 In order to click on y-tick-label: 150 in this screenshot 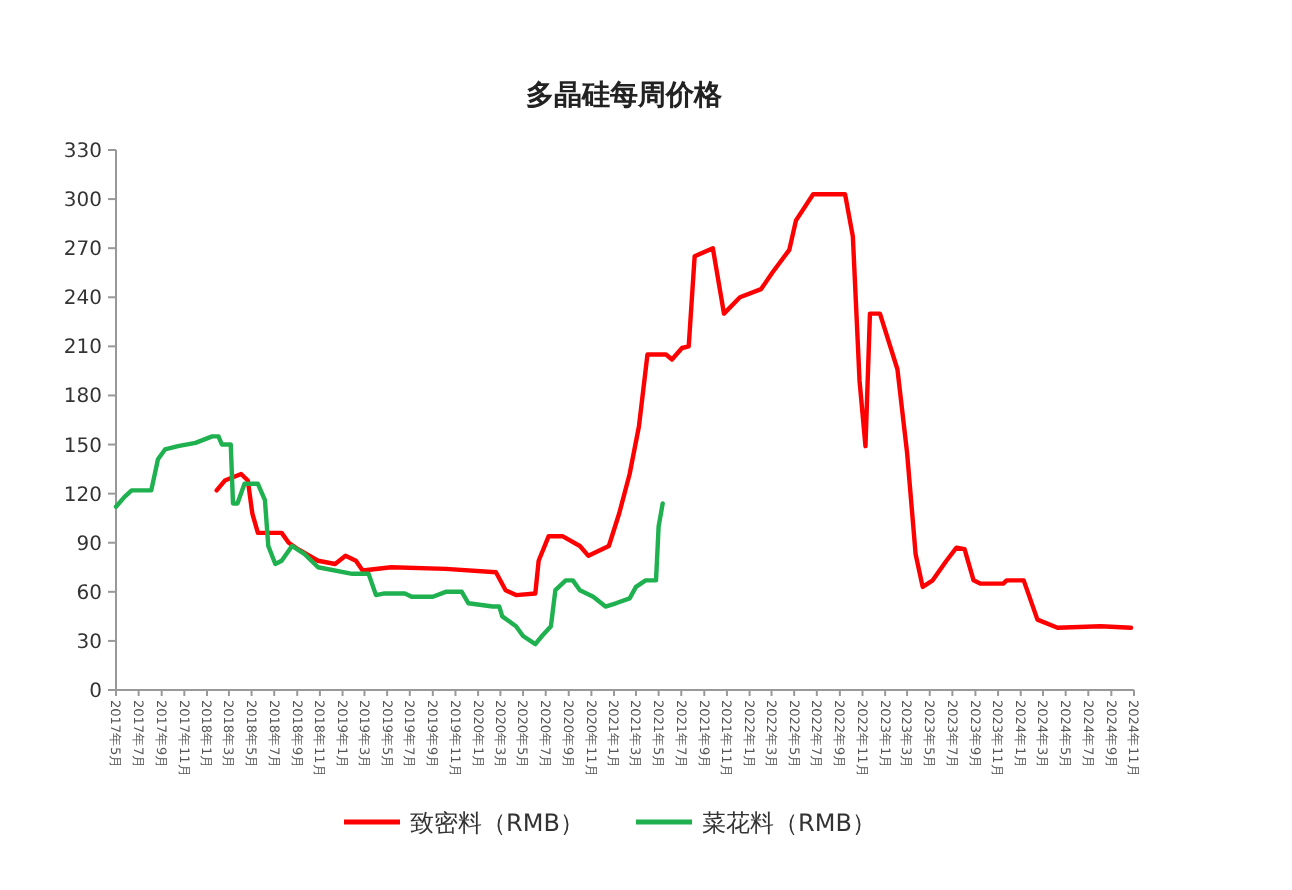, I will do `click(82, 446)`.